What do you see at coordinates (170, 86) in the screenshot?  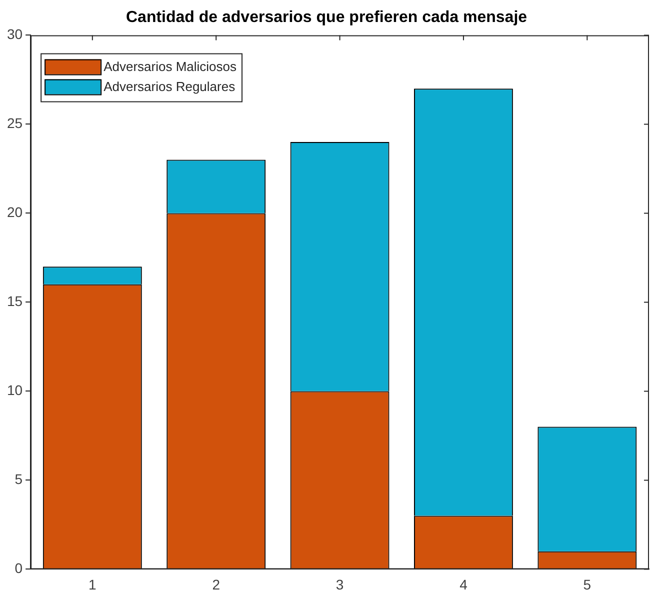 I see `legend-label: Adversarios Regulares` at bounding box center [170, 86].